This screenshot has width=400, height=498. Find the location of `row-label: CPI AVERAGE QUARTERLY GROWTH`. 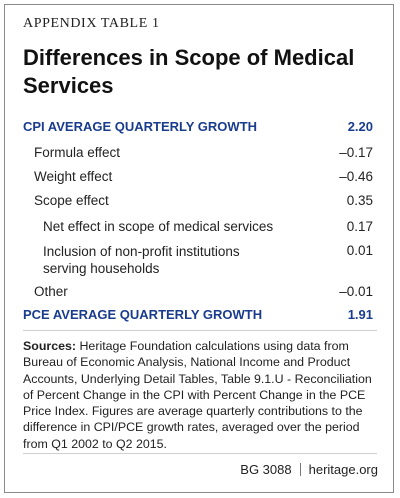

row-label: CPI AVERAGE QUARTERLY GROWTH is located at coordinates (140, 126).